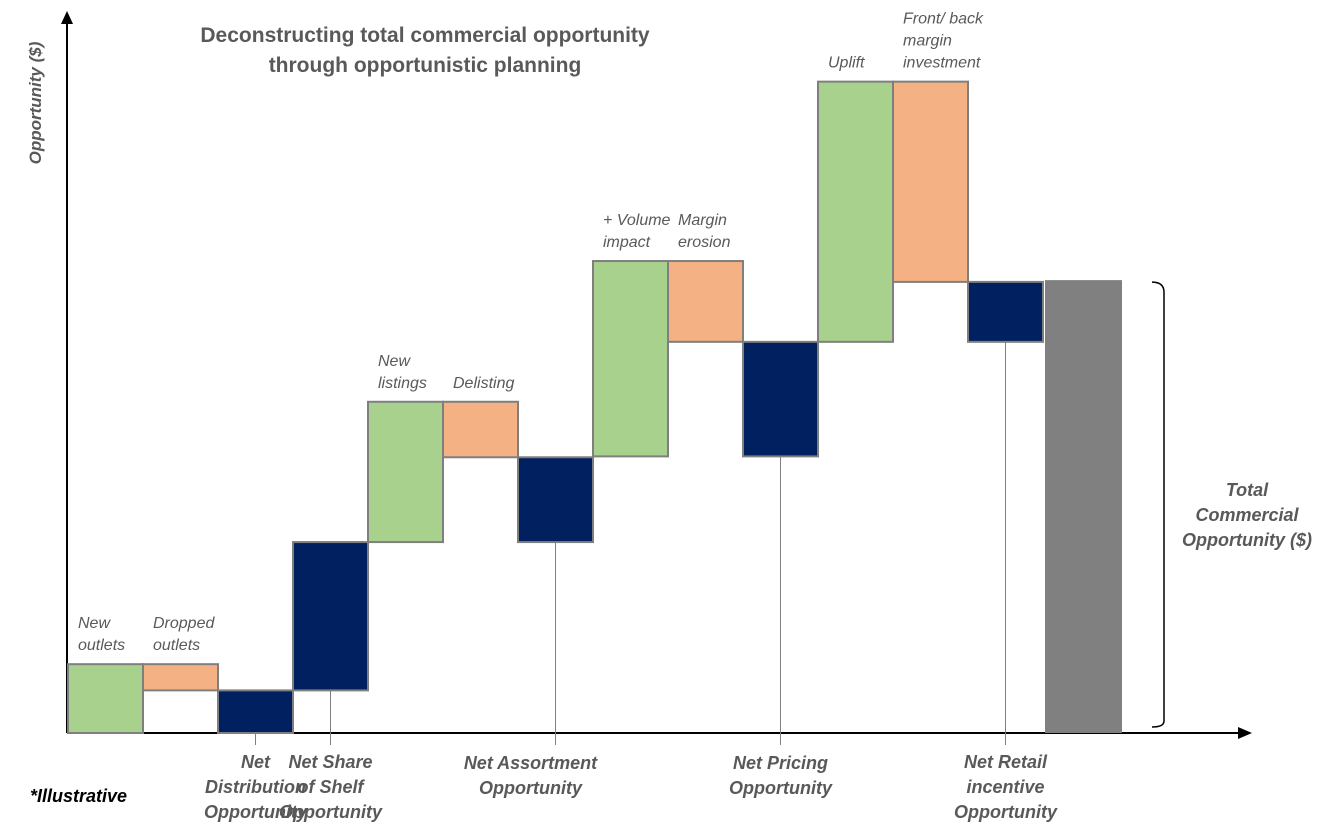 This screenshot has height=836, width=1342. Describe the element at coordinates (1247, 515) in the screenshot. I see `total-opportunity-label: Total Commercial Opportunity ($)` at that location.